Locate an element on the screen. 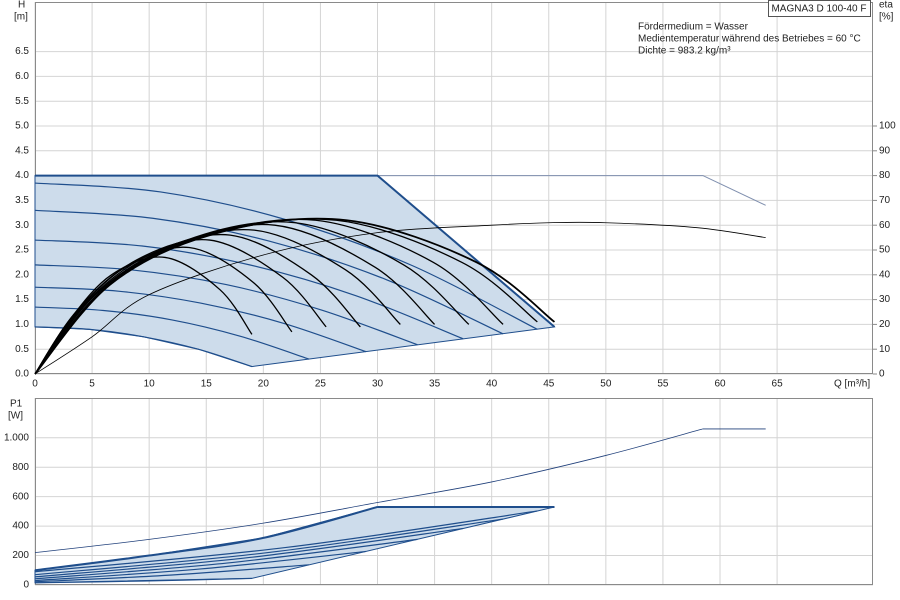 The width and height of the screenshot is (900, 600). x-tick-label: 25 is located at coordinates (321, 384).